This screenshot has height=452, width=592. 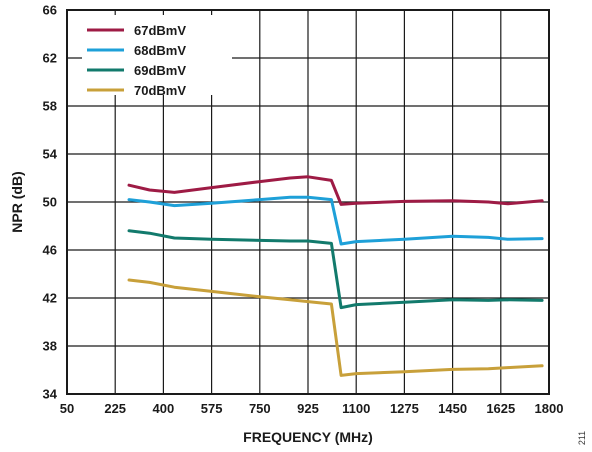 What do you see at coordinates (115, 408) in the screenshot?
I see `x-tick-label: 225` at bounding box center [115, 408].